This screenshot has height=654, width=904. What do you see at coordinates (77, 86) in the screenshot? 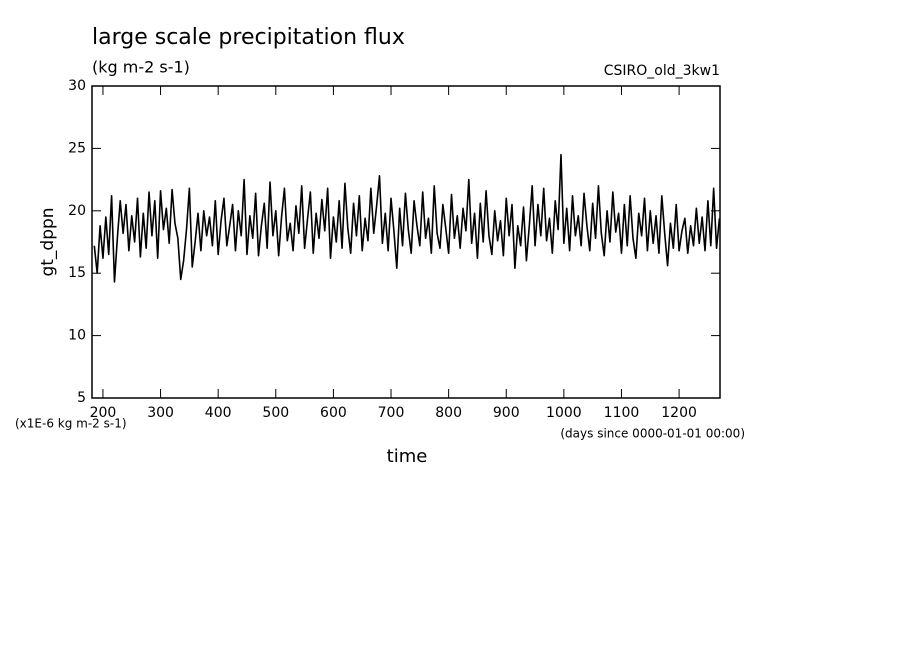
I see `y-tick-label: 30` at bounding box center [77, 86].